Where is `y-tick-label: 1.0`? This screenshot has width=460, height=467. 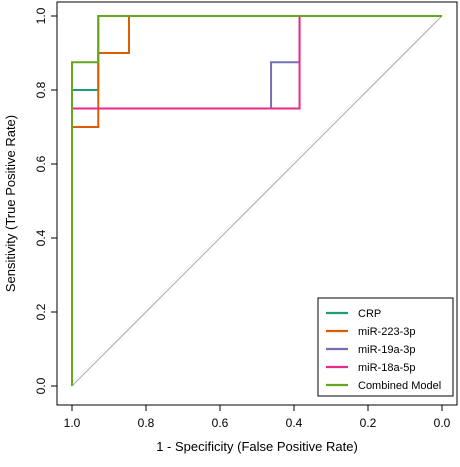
y-tick-label: 1.0 is located at coordinates (41, 15).